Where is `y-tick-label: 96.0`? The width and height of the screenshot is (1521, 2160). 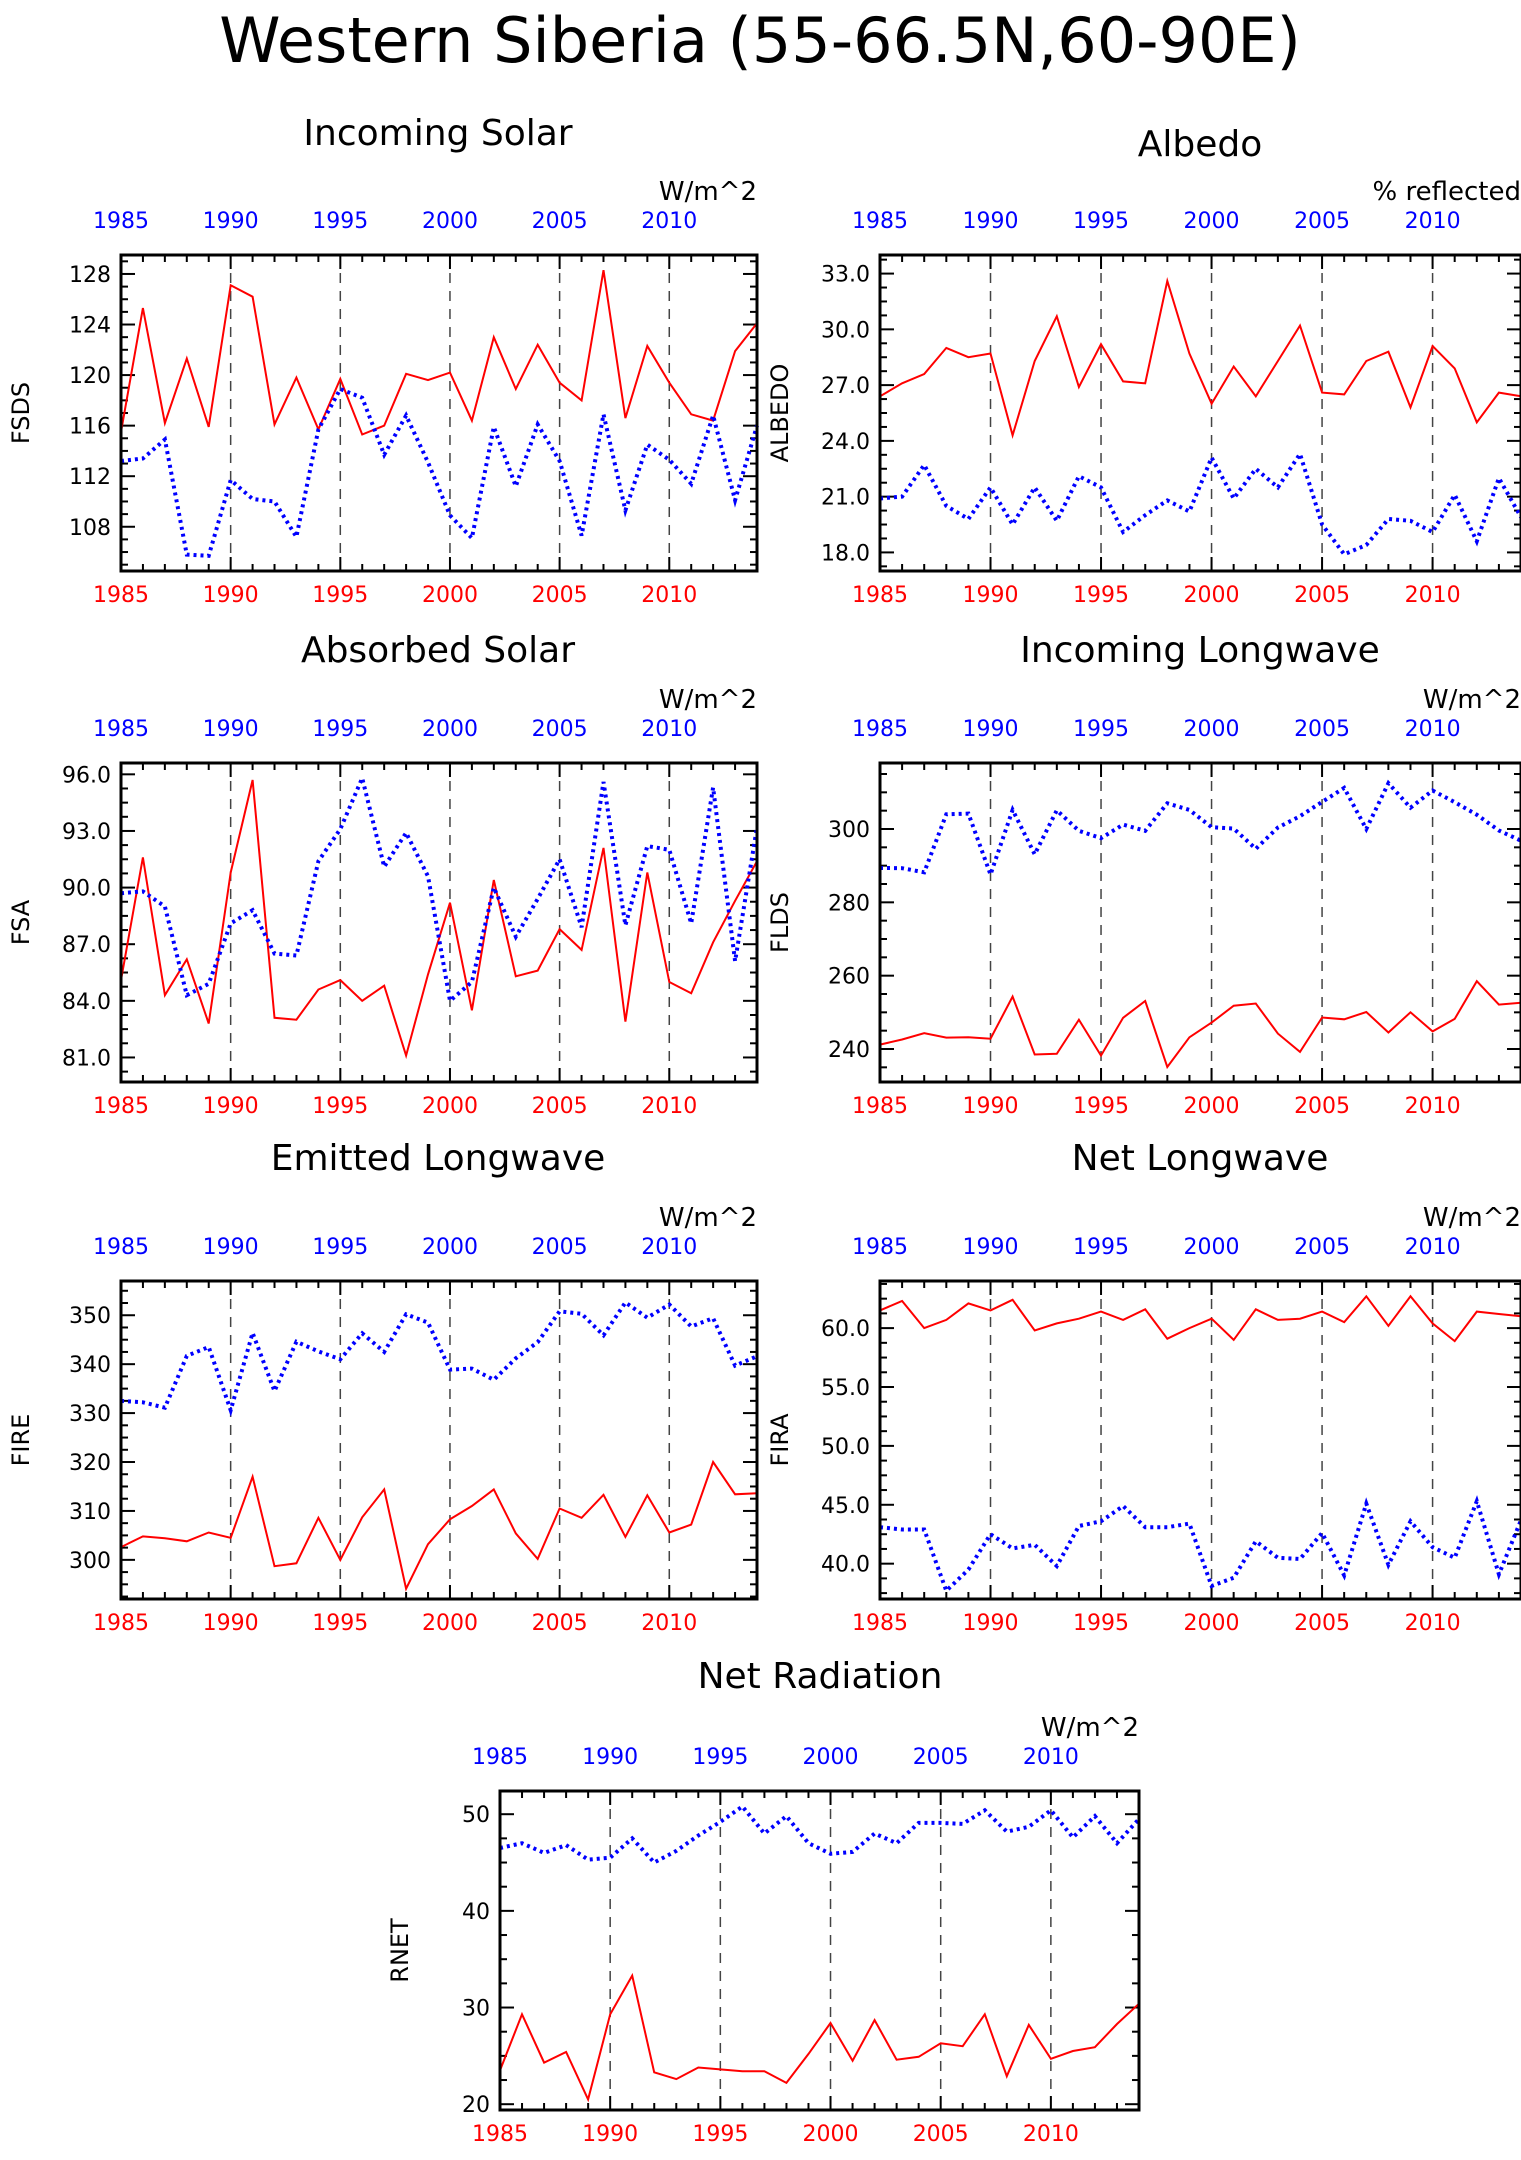
y-tick-label: 96.0 is located at coordinates (86, 775).